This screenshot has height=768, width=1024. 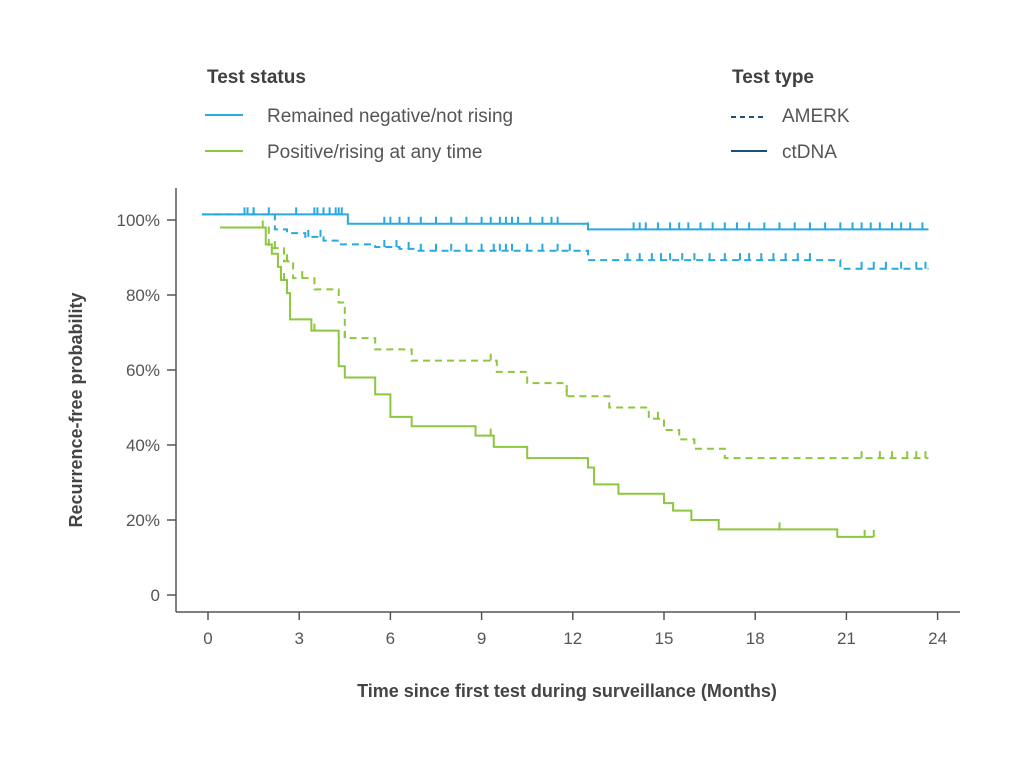 What do you see at coordinates (143, 370) in the screenshot?
I see `y-tick-label: 60%` at bounding box center [143, 370].